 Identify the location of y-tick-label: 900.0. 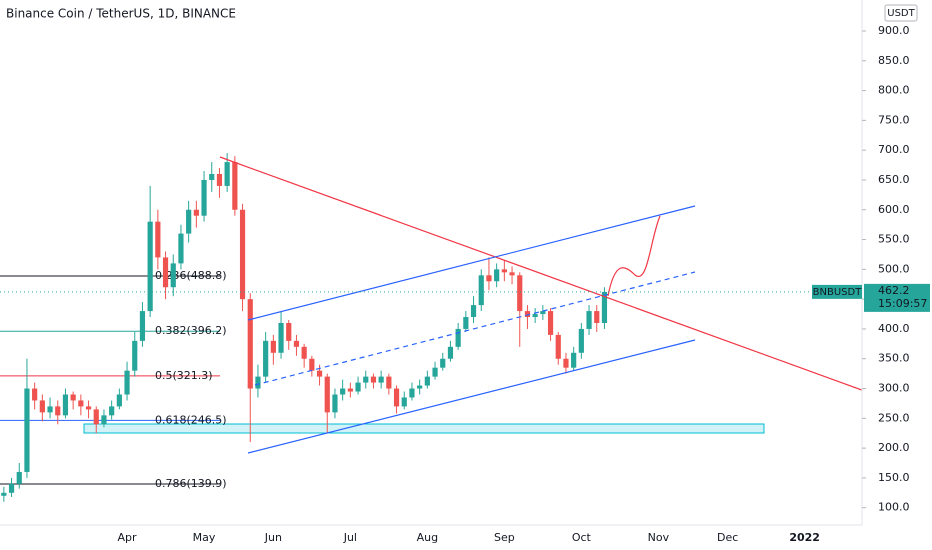
(894, 30).